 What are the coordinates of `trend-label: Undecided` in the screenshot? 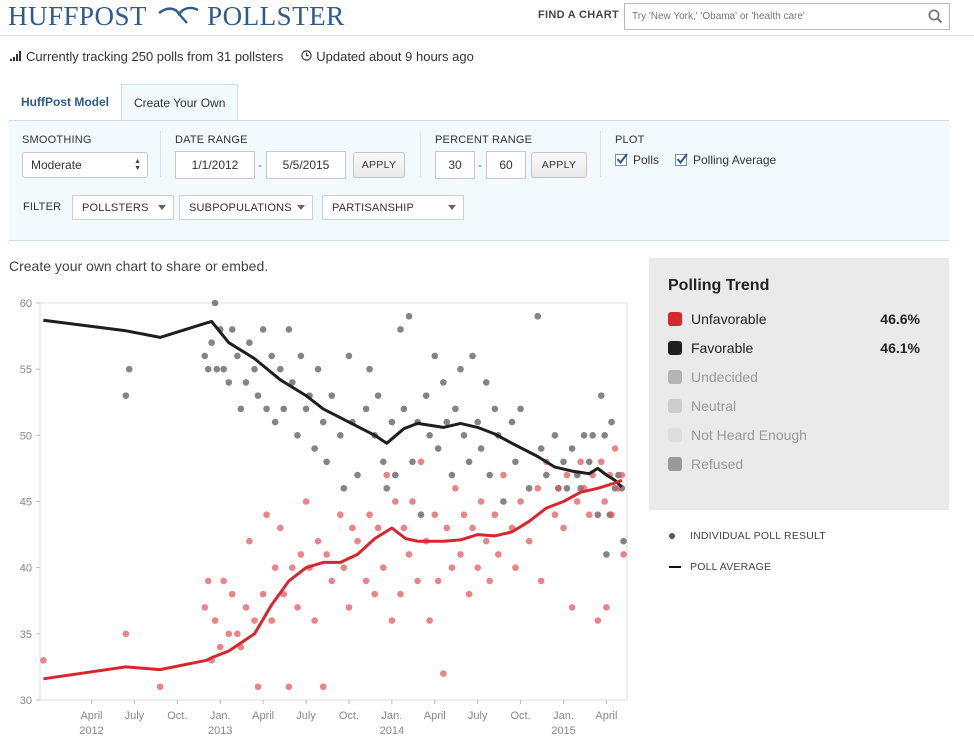 It's located at (724, 377).